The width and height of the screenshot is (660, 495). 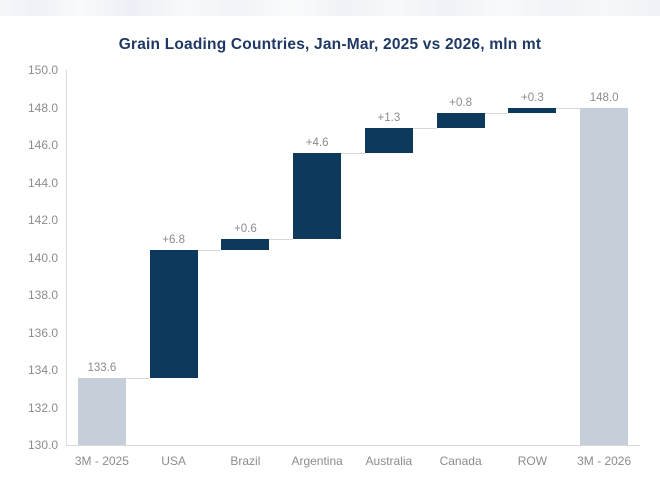 I want to click on y-tick-label: 140.0, so click(x=42, y=257).